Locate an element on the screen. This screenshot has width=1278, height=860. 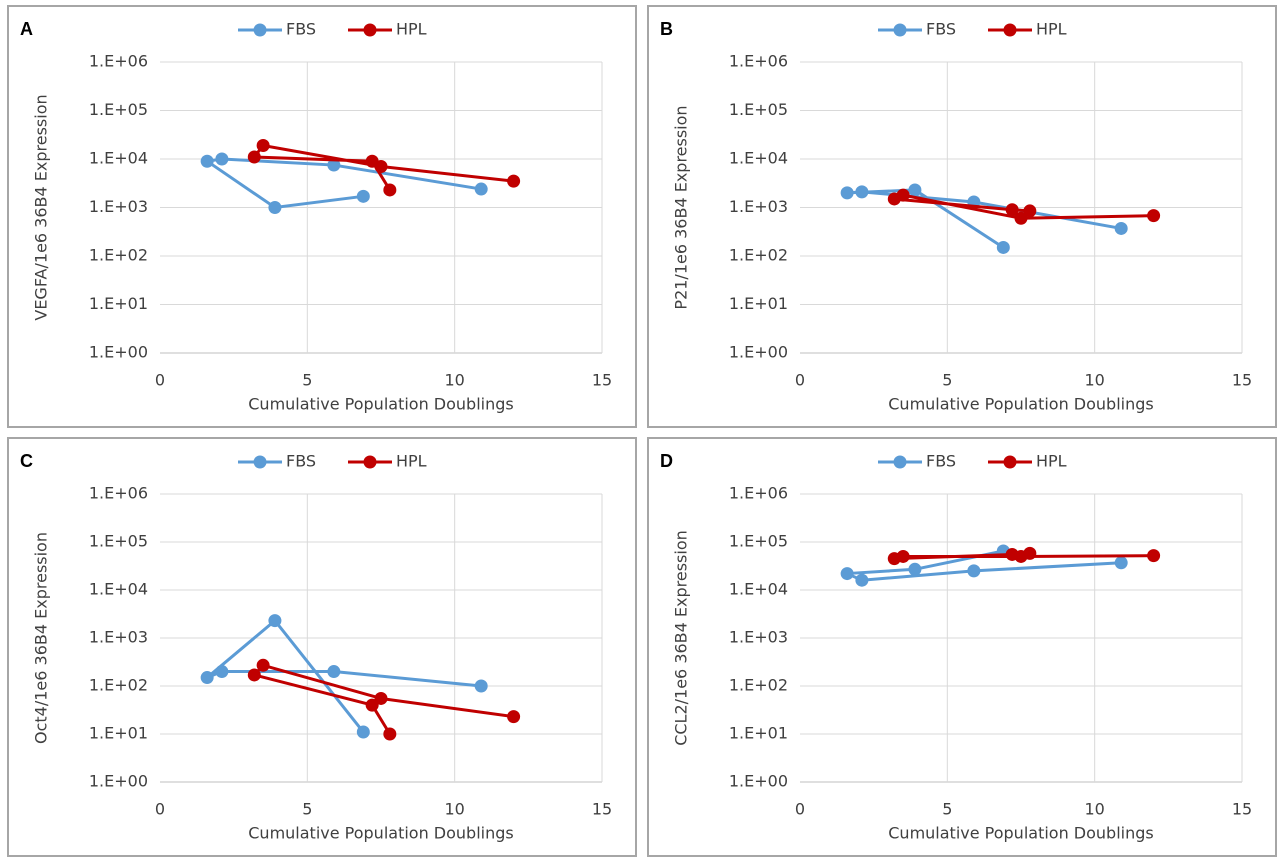
panel-label: D is located at coordinates (666, 461).